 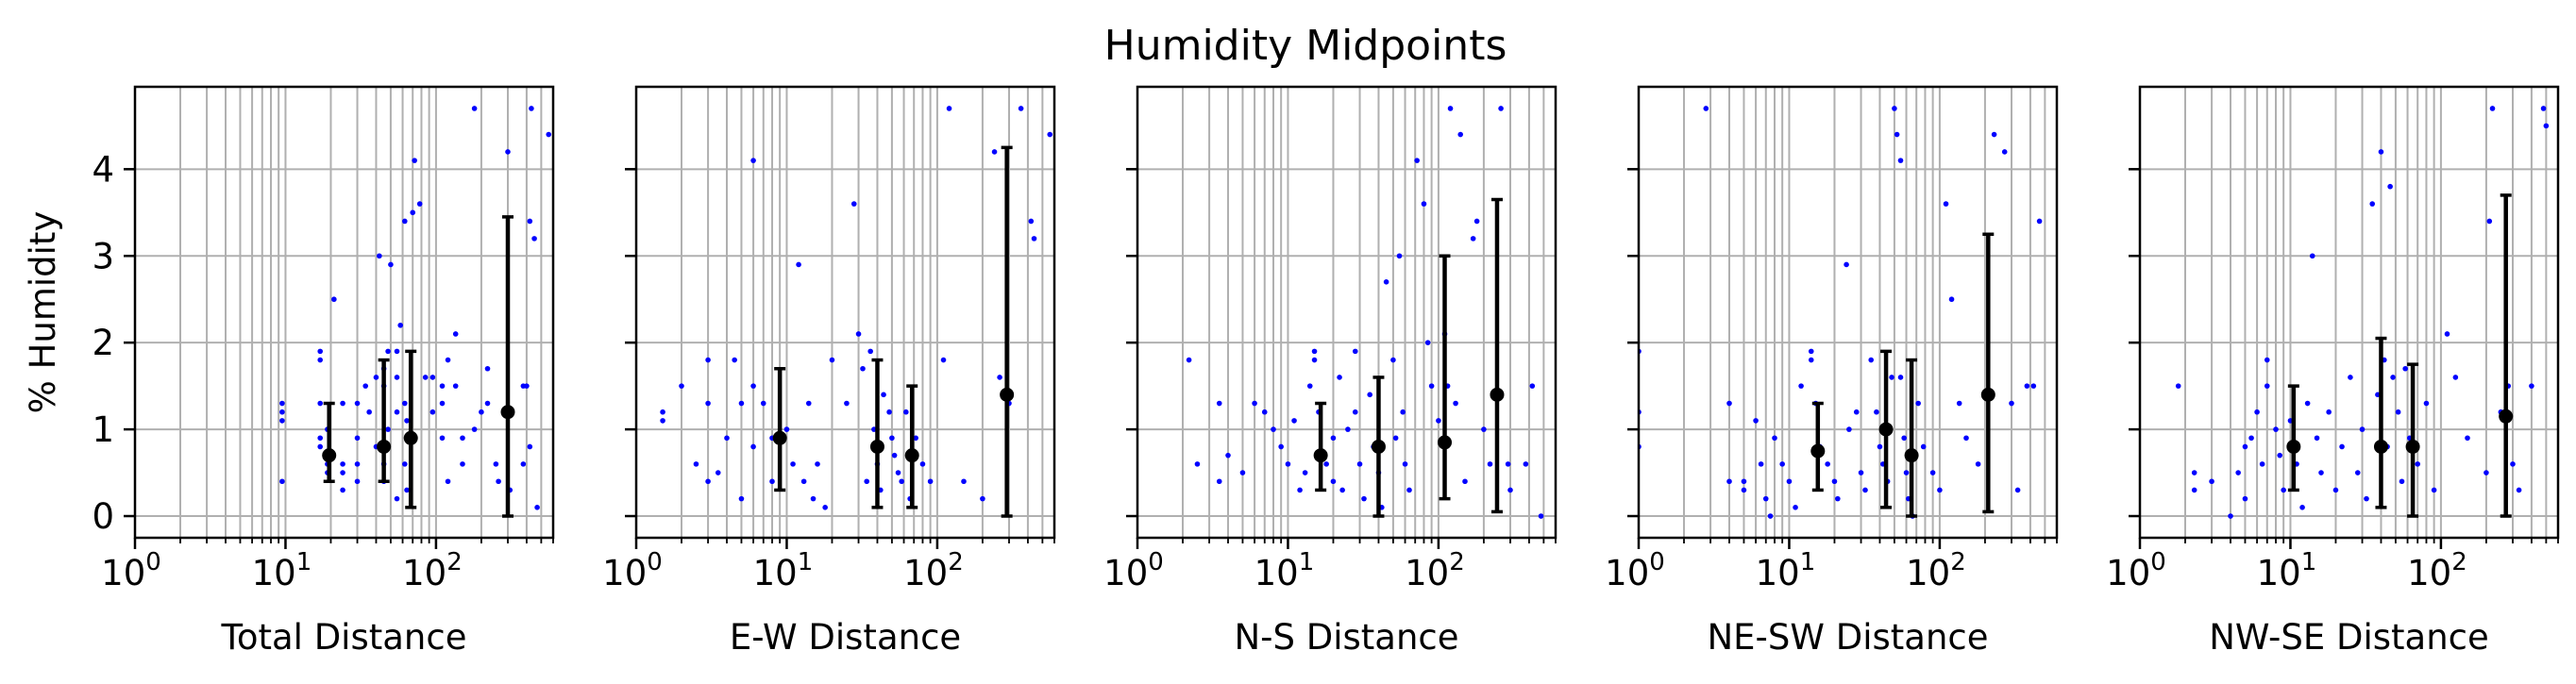 What do you see at coordinates (1305, 46) in the screenshot?
I see `figure-title: Humidity Midpoints` at bounding box center [1305, 46].